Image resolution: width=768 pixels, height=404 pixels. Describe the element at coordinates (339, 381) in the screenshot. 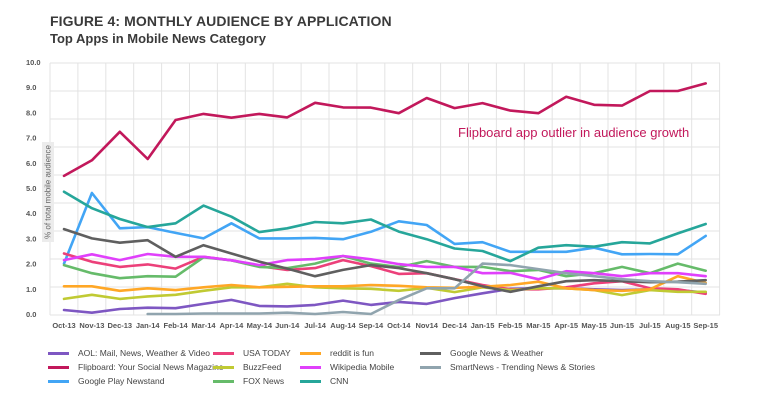

I see `legend-label: CNN` at that location.